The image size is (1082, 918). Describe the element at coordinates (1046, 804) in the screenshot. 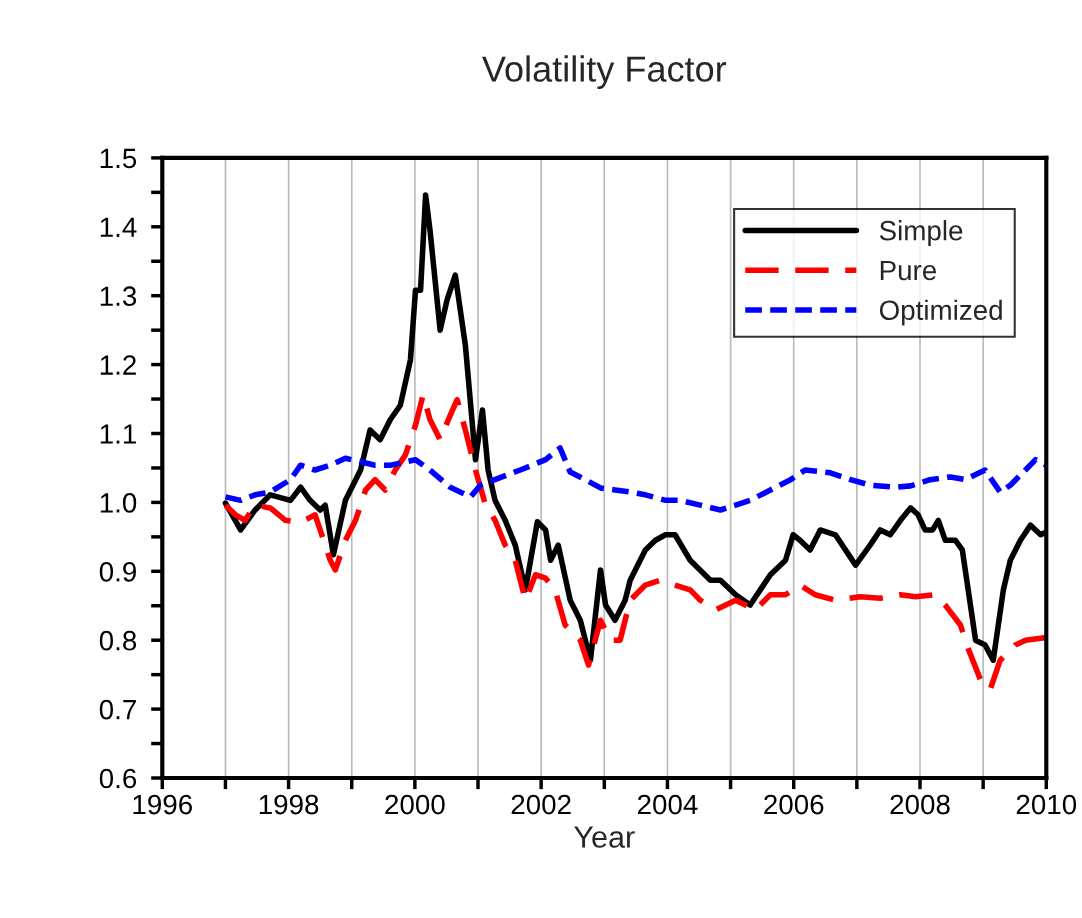

I see `x-tick-label: 2010` at that location.